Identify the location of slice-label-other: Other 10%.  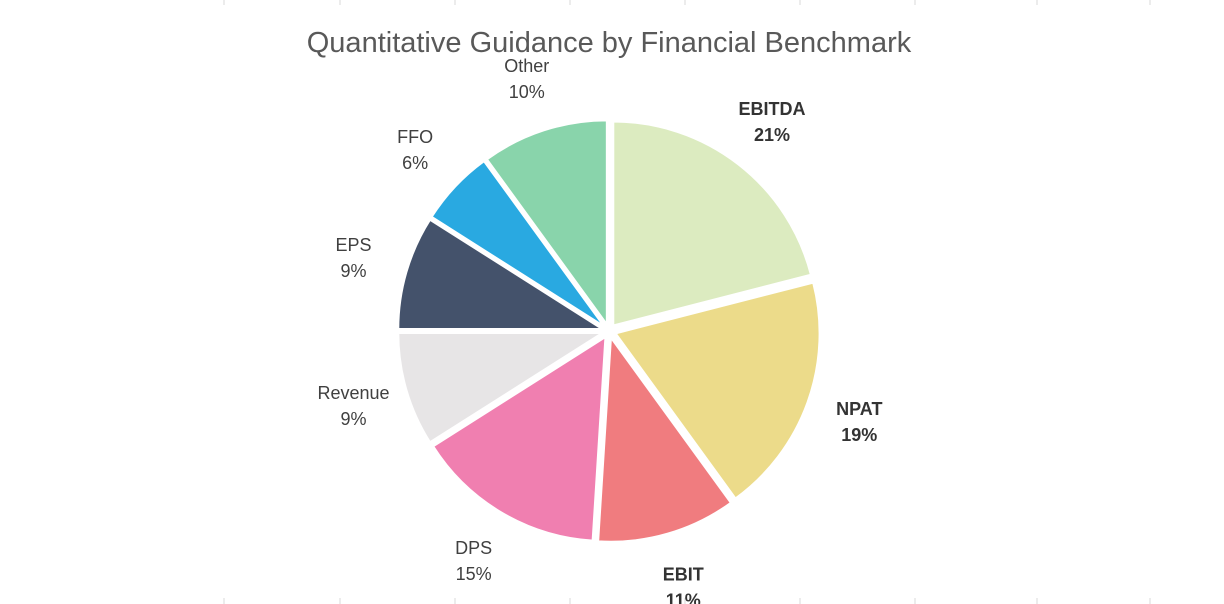
(526, 79).